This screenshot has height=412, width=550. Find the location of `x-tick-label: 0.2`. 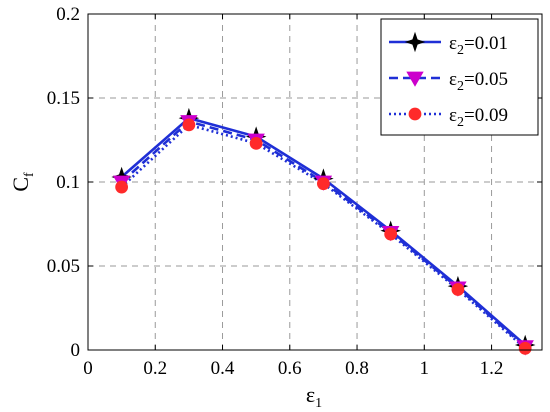

x-tick-label: 0.2 is located at coordinates (155, 368).